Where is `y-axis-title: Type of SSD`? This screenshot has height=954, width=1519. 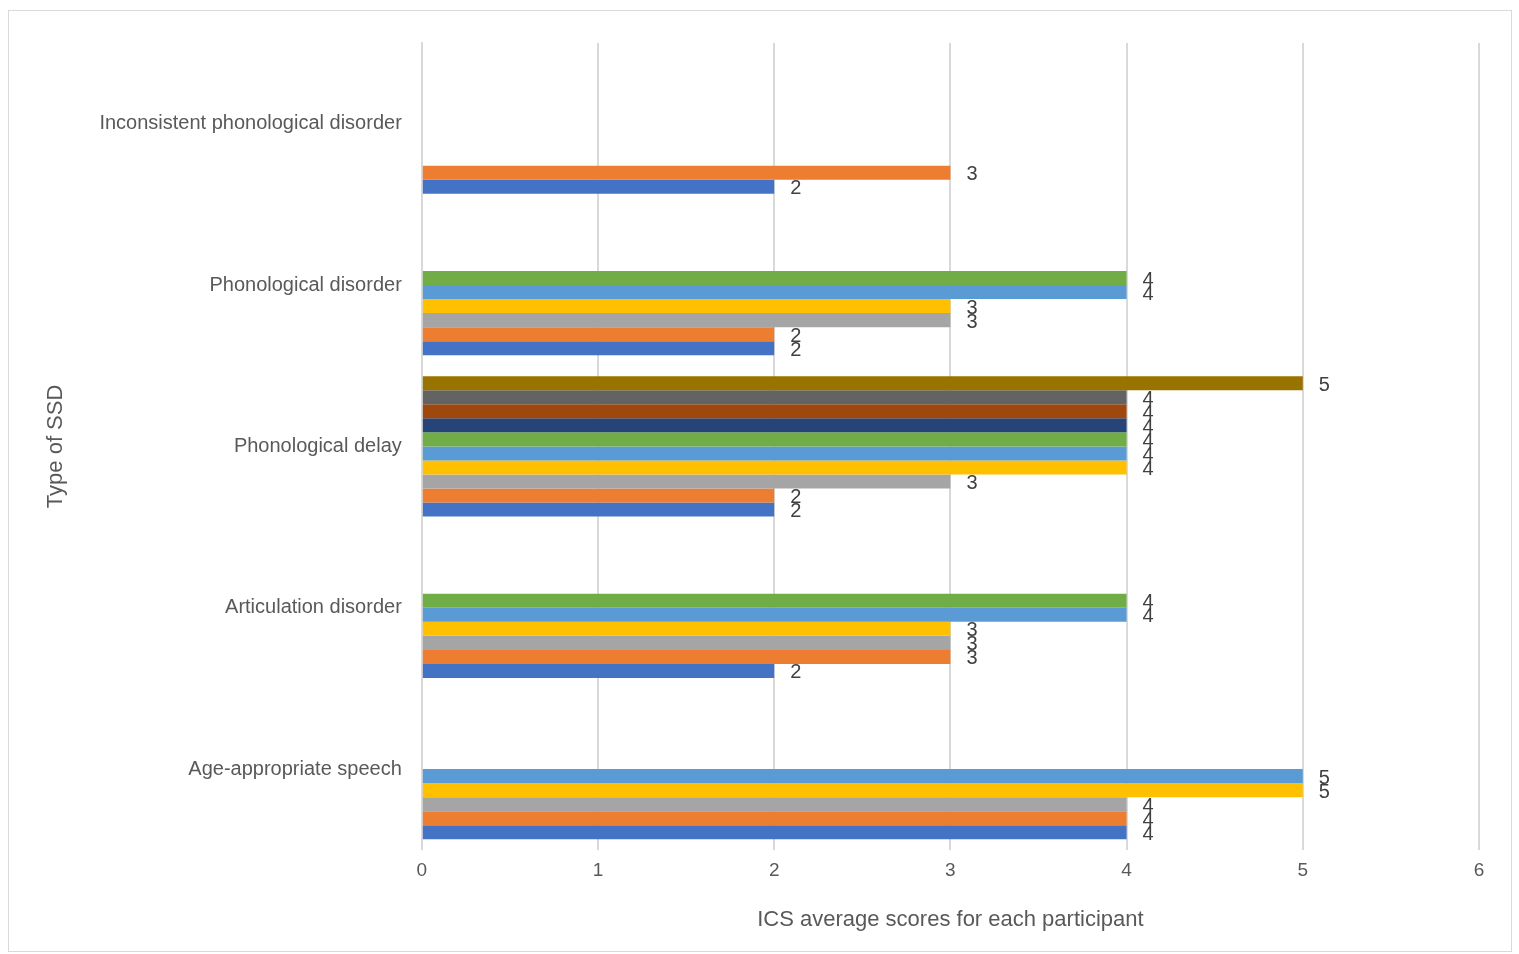
y-axis-title: Type of SSD is located at coordinates (55, 446).